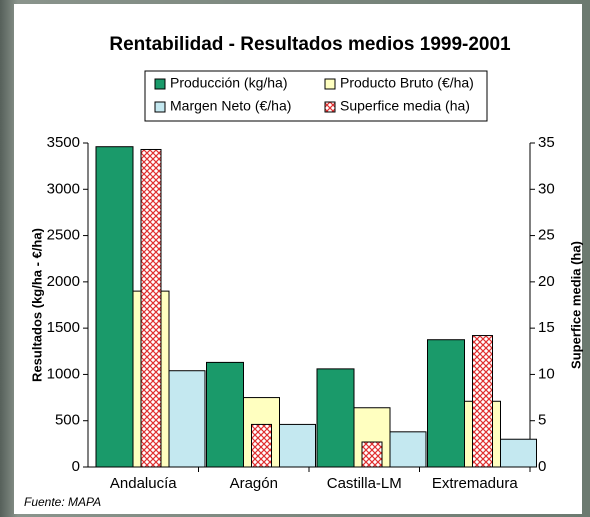 Image resolution: width=590 pixels, height=517 pixels. What do you see at coordinates (63, 142) in the screenshot?
I see `y-tick-label: 3500` at bounding box center [63, 142].